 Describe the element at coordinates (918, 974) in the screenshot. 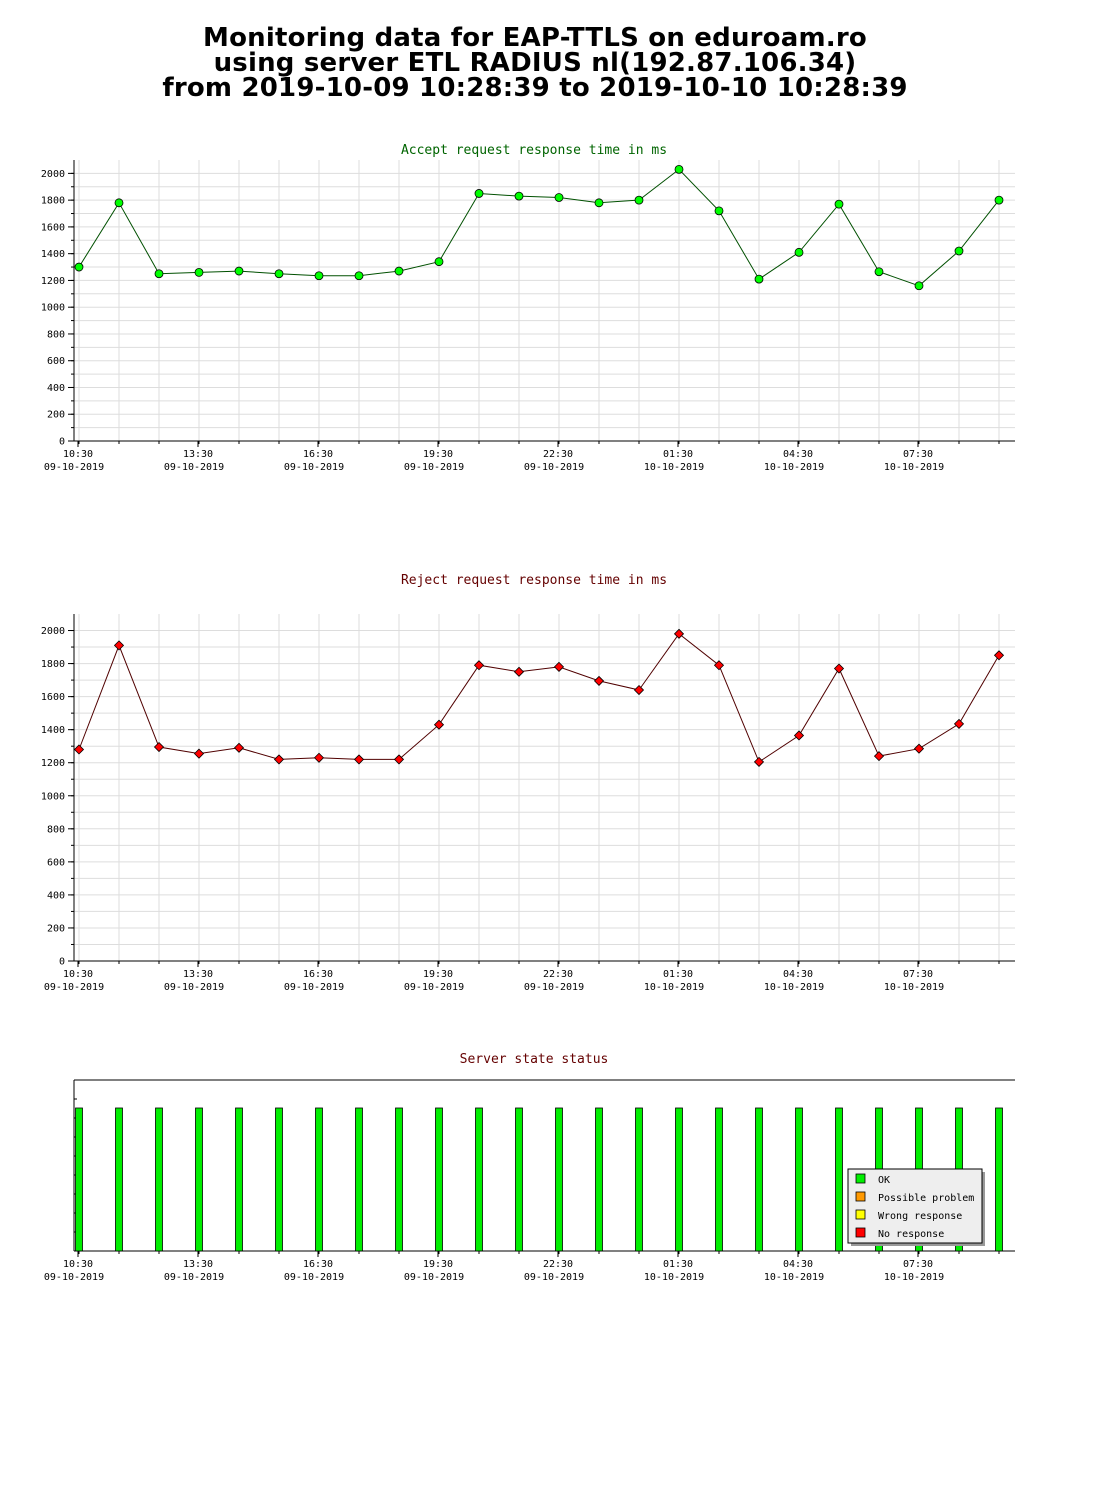

I see `reject-chart-x-tick-time: 07:30` at that location.